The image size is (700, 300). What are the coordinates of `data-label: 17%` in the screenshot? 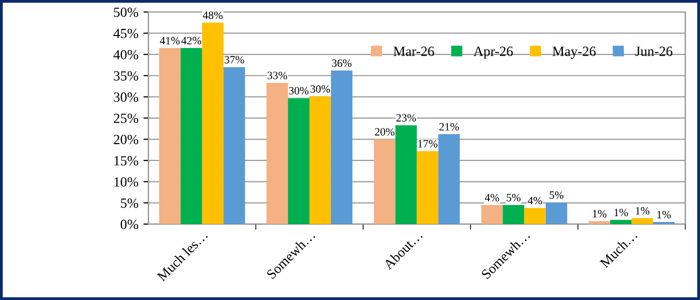 It's located at (428, 144).